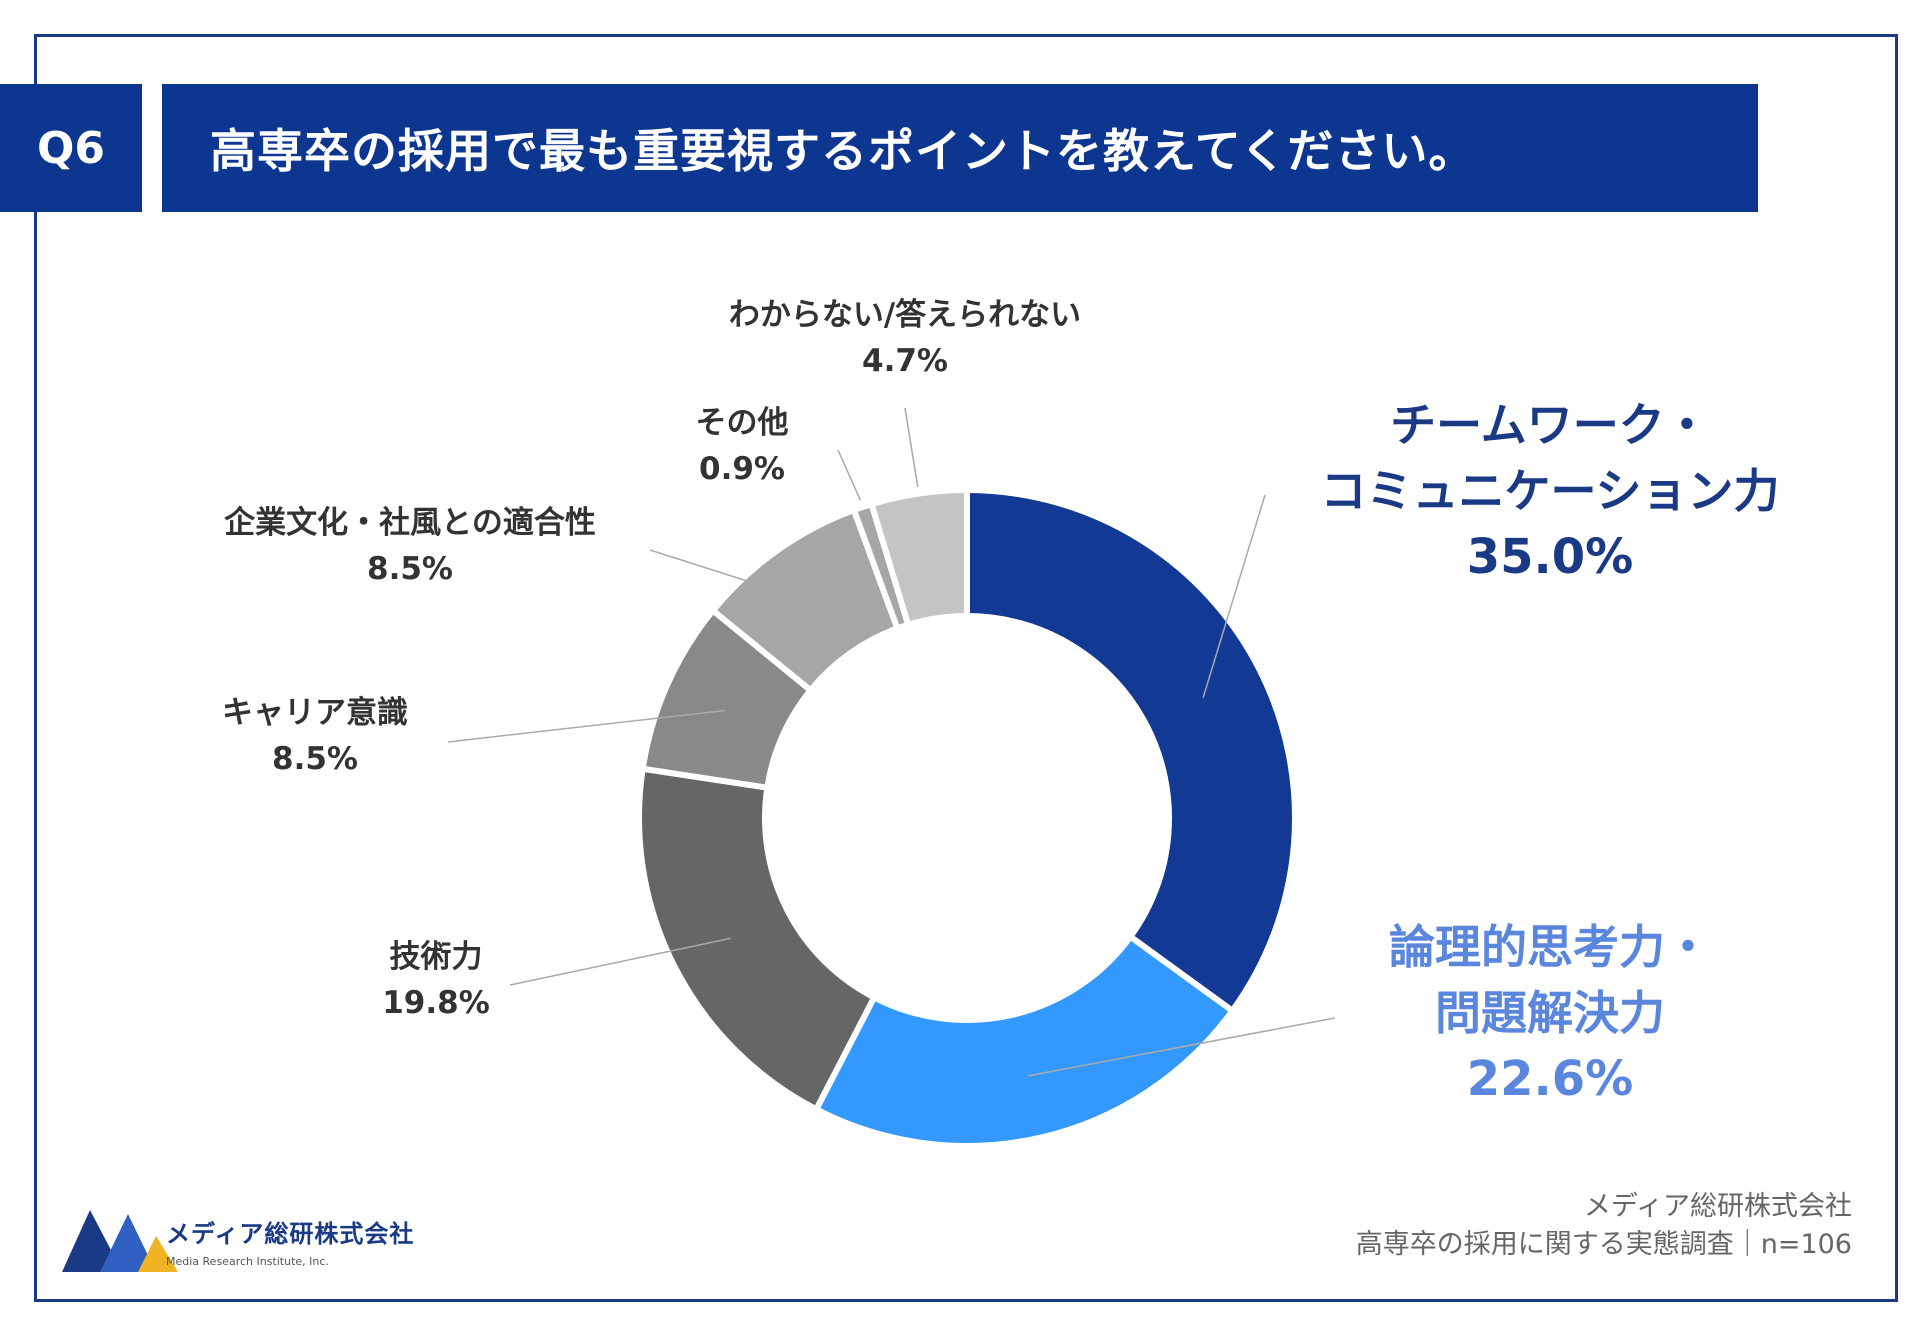  I want to click on label-teamwork: チームワーク・ コミュニケーション力 35.0%, so click(1550, 491).